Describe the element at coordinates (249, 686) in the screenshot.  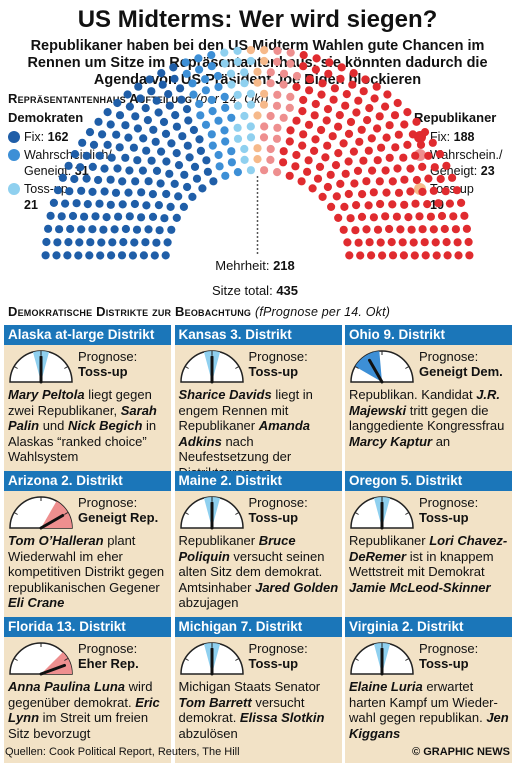
I see `description-text: Michigan Staats Senator` at that location.